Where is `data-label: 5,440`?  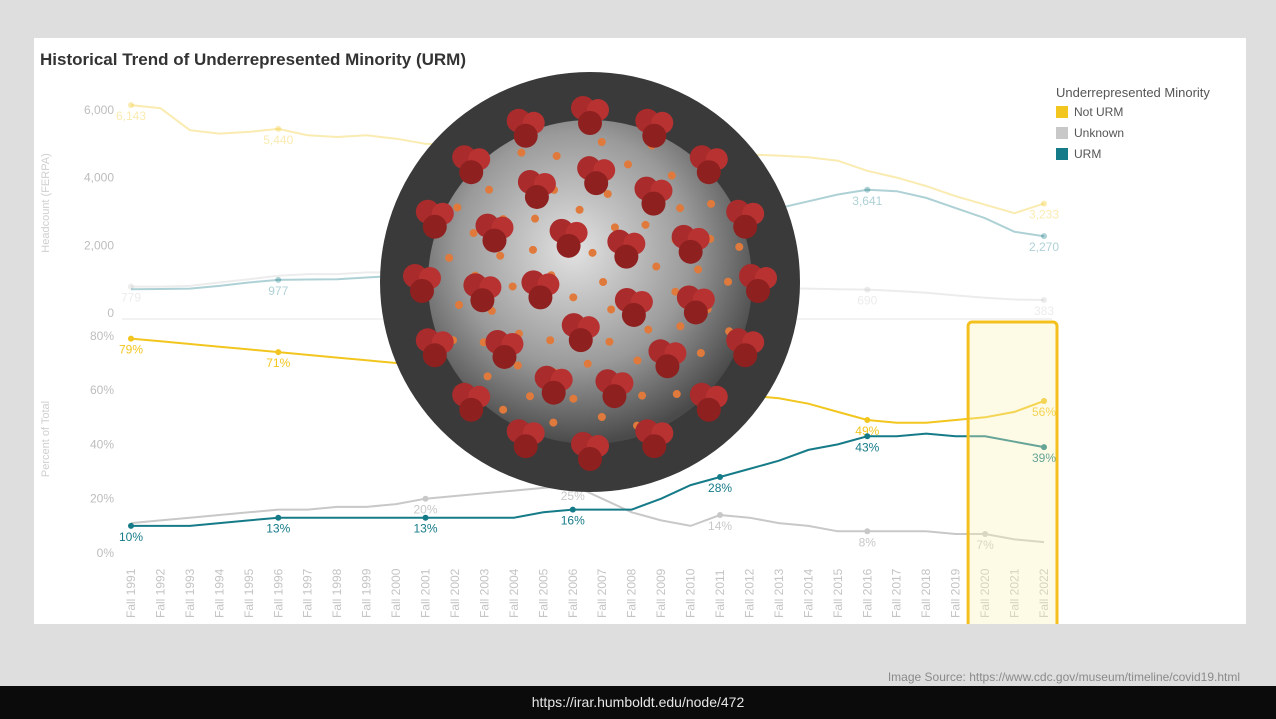 data-label: 5,440 is located at coordinates (278, 140).